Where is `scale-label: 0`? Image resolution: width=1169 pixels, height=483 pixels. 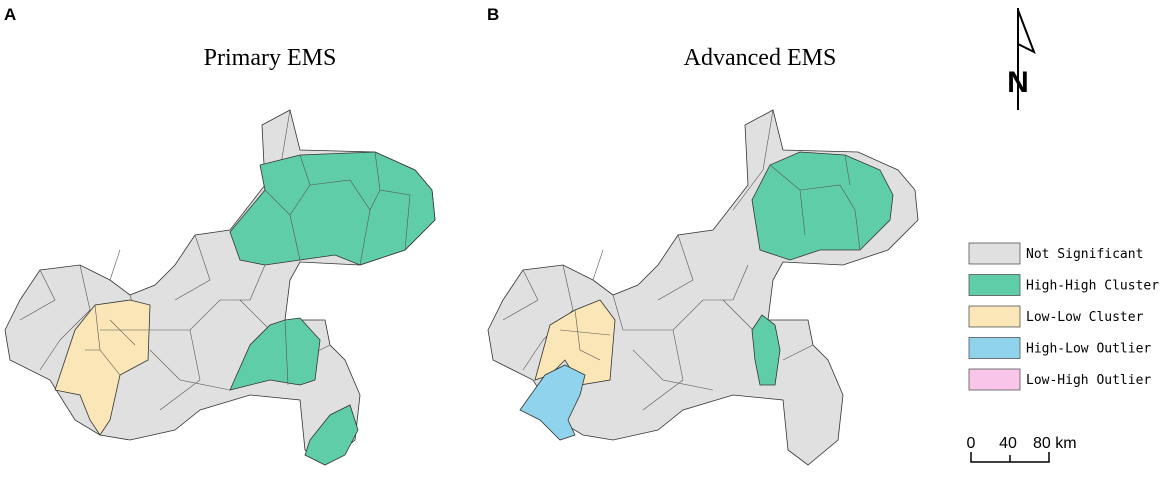
scale-label: 0 is located at coordinates (971, 443).